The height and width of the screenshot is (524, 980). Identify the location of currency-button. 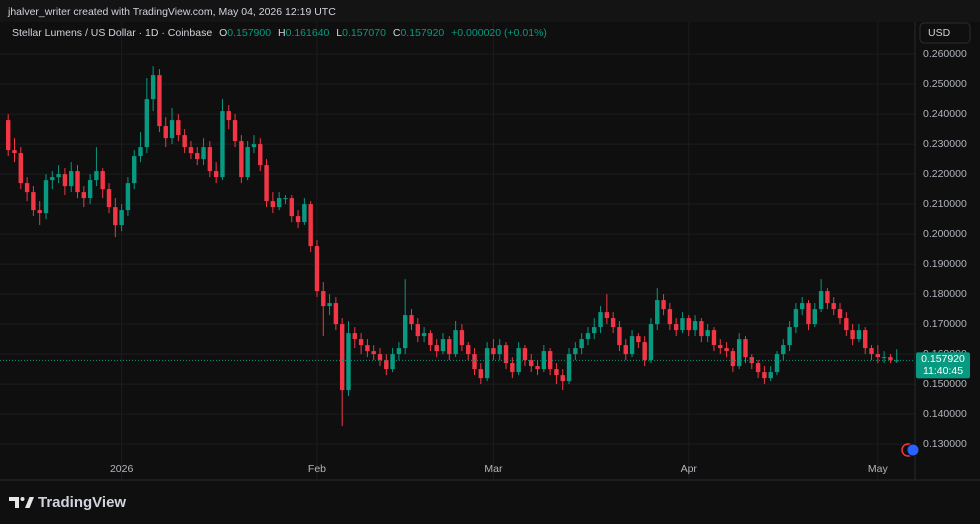
(945, 33).